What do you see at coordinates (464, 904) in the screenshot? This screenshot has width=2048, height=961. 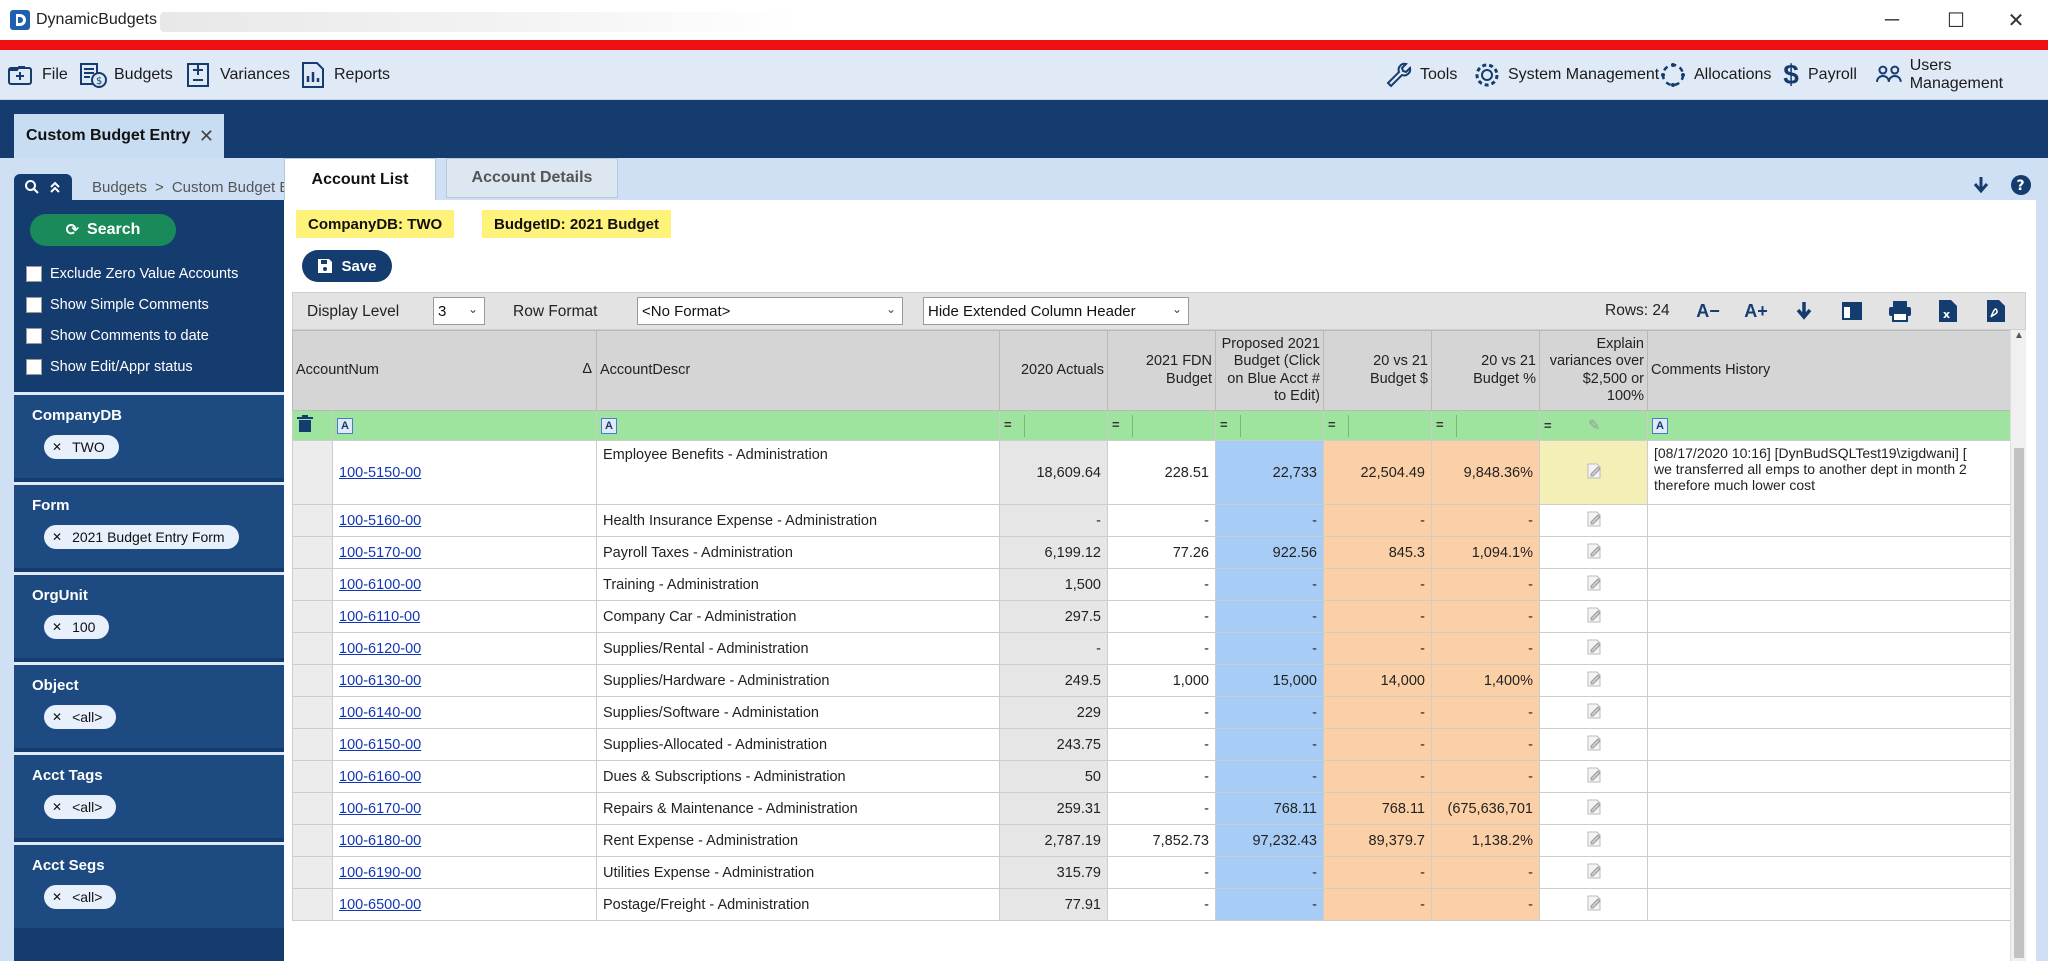 I see `account-number-cell: 100-6500-00` at bounding box center [464, 904].